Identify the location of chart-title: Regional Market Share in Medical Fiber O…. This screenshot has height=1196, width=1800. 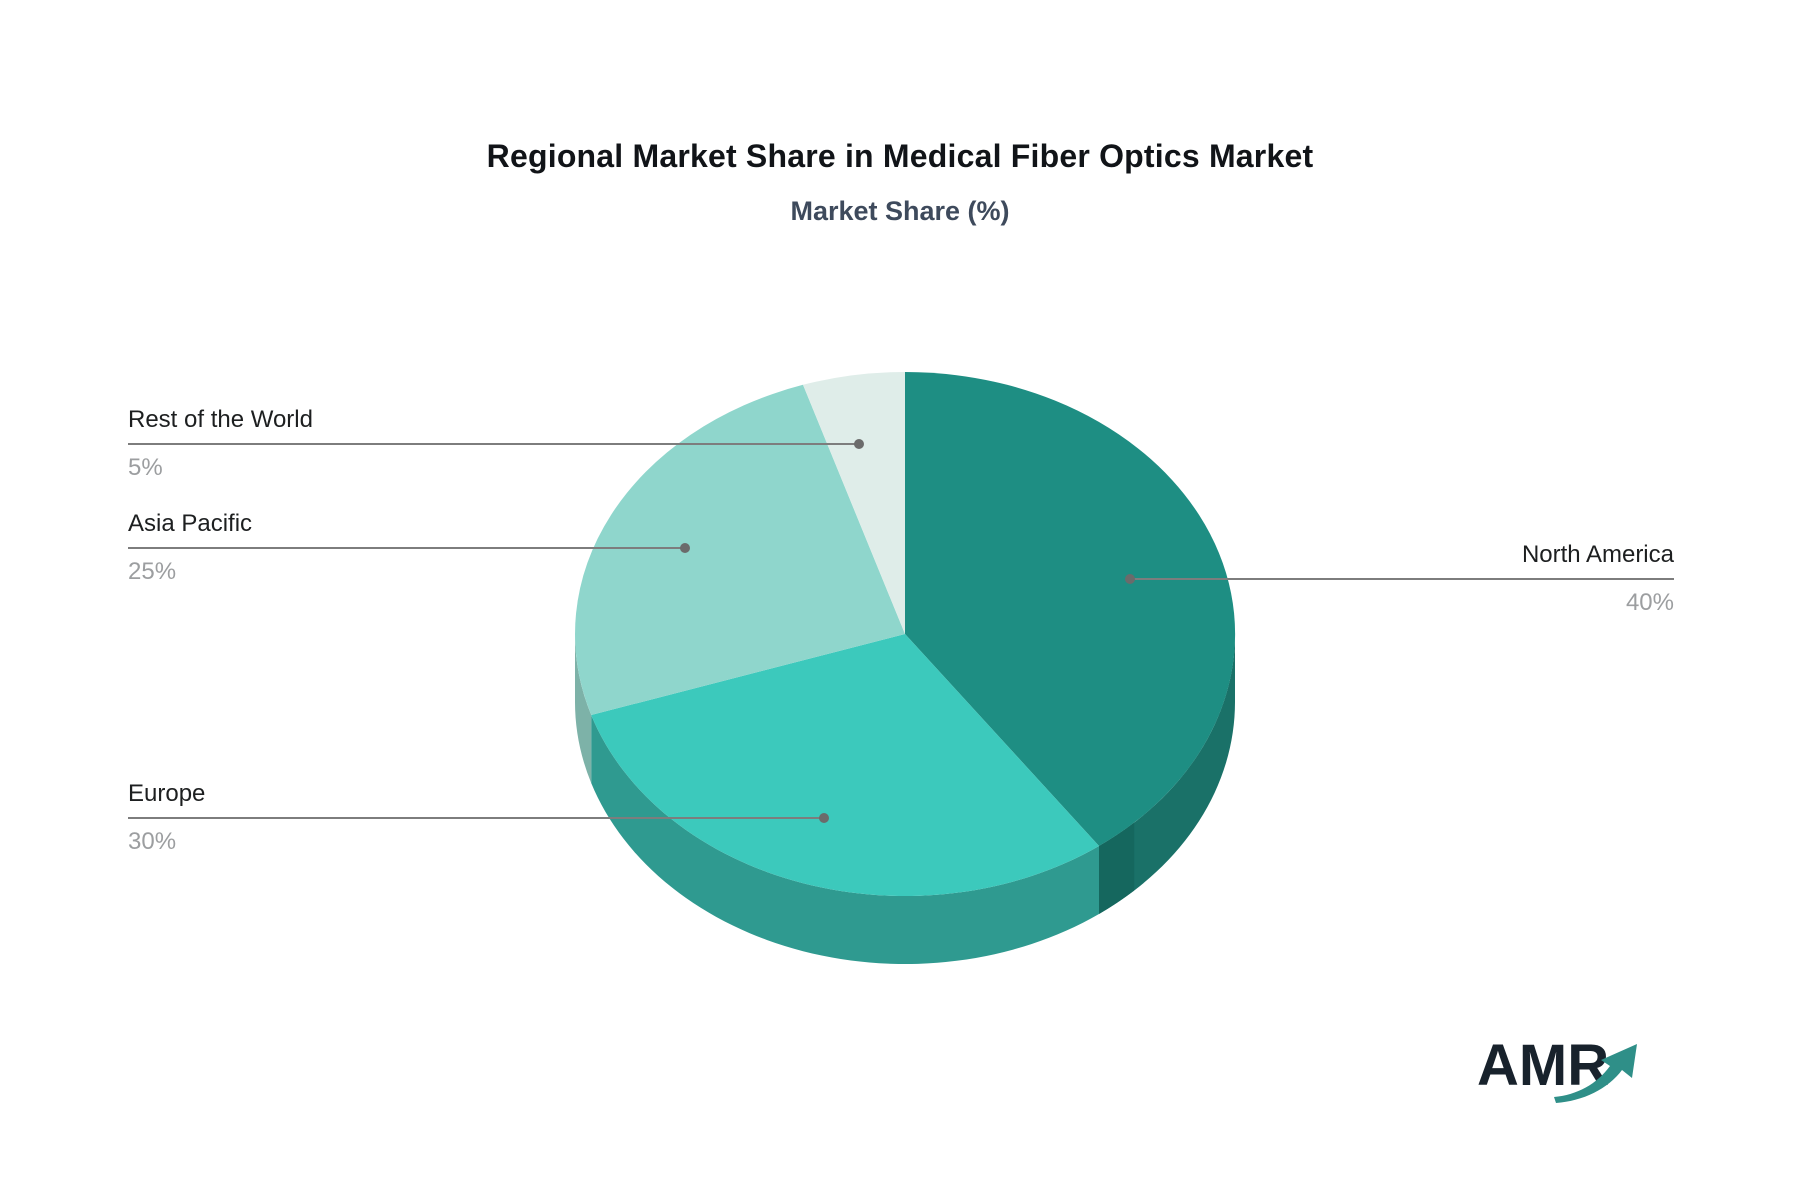
(900, 156).